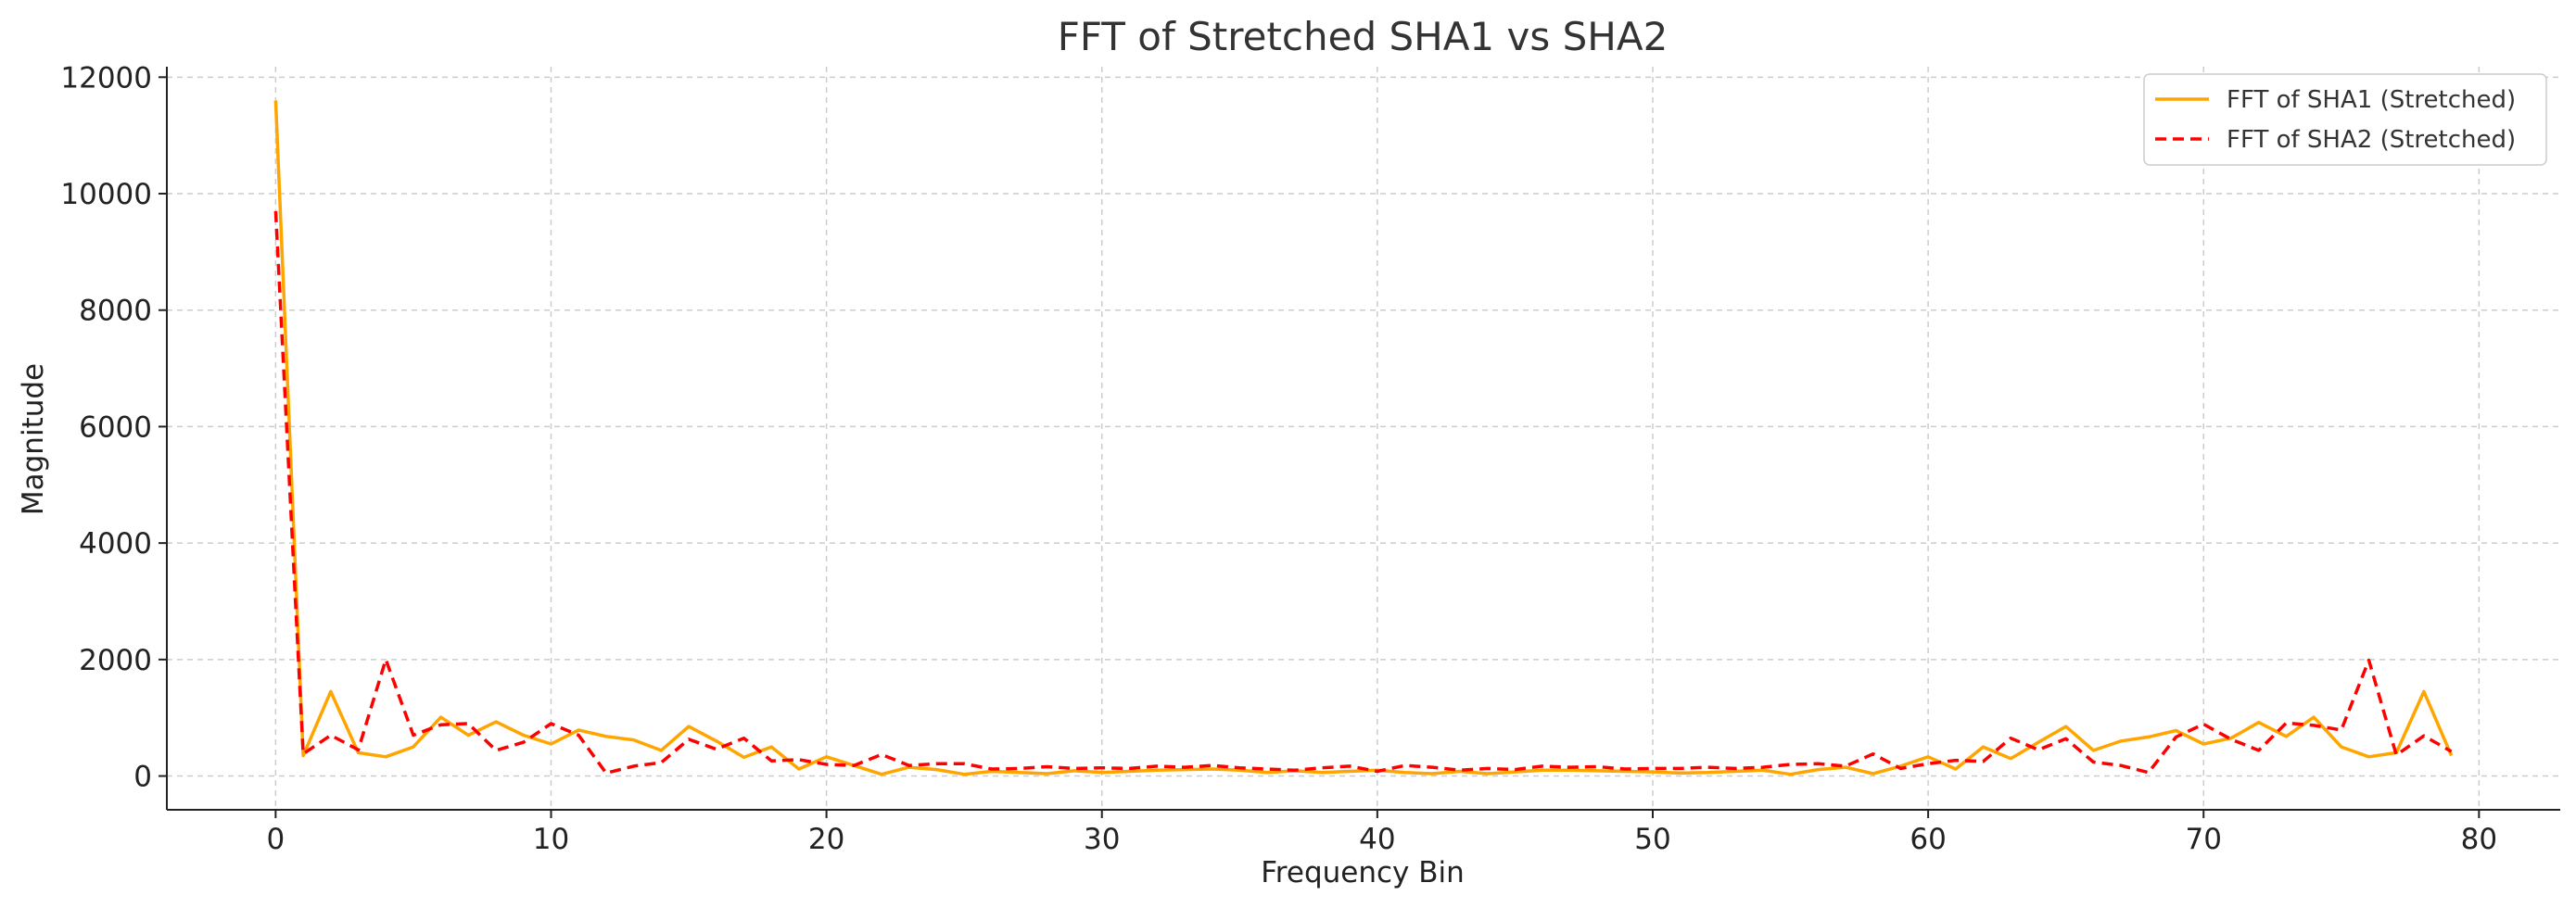  What do you see at coordinates (2371, 100) in the screenshot?
I see `legend-label-sha1: FFT of SHA1 (Stretched)` at bounding box center [2371, 100].